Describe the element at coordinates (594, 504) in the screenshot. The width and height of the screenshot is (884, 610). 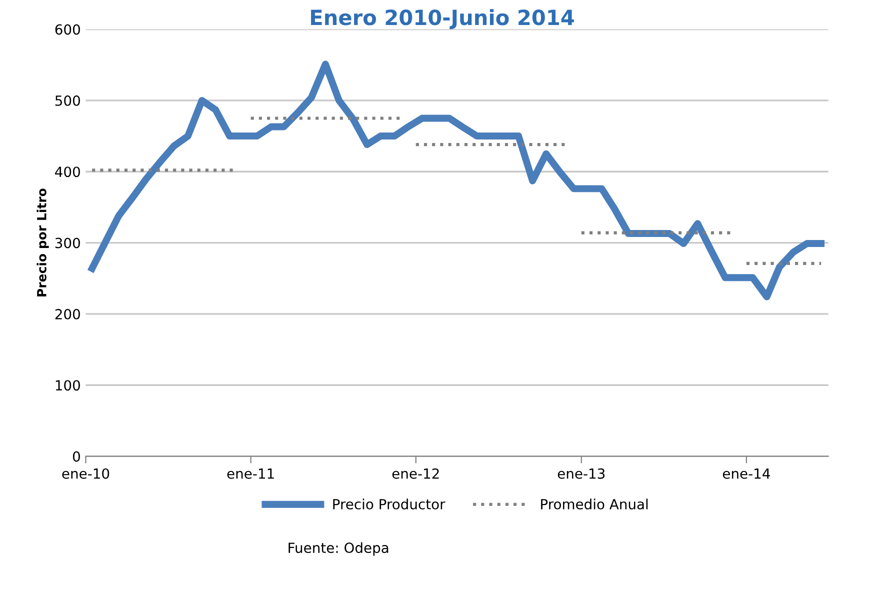
I see `legend-label: Promedio Anual` at that location.